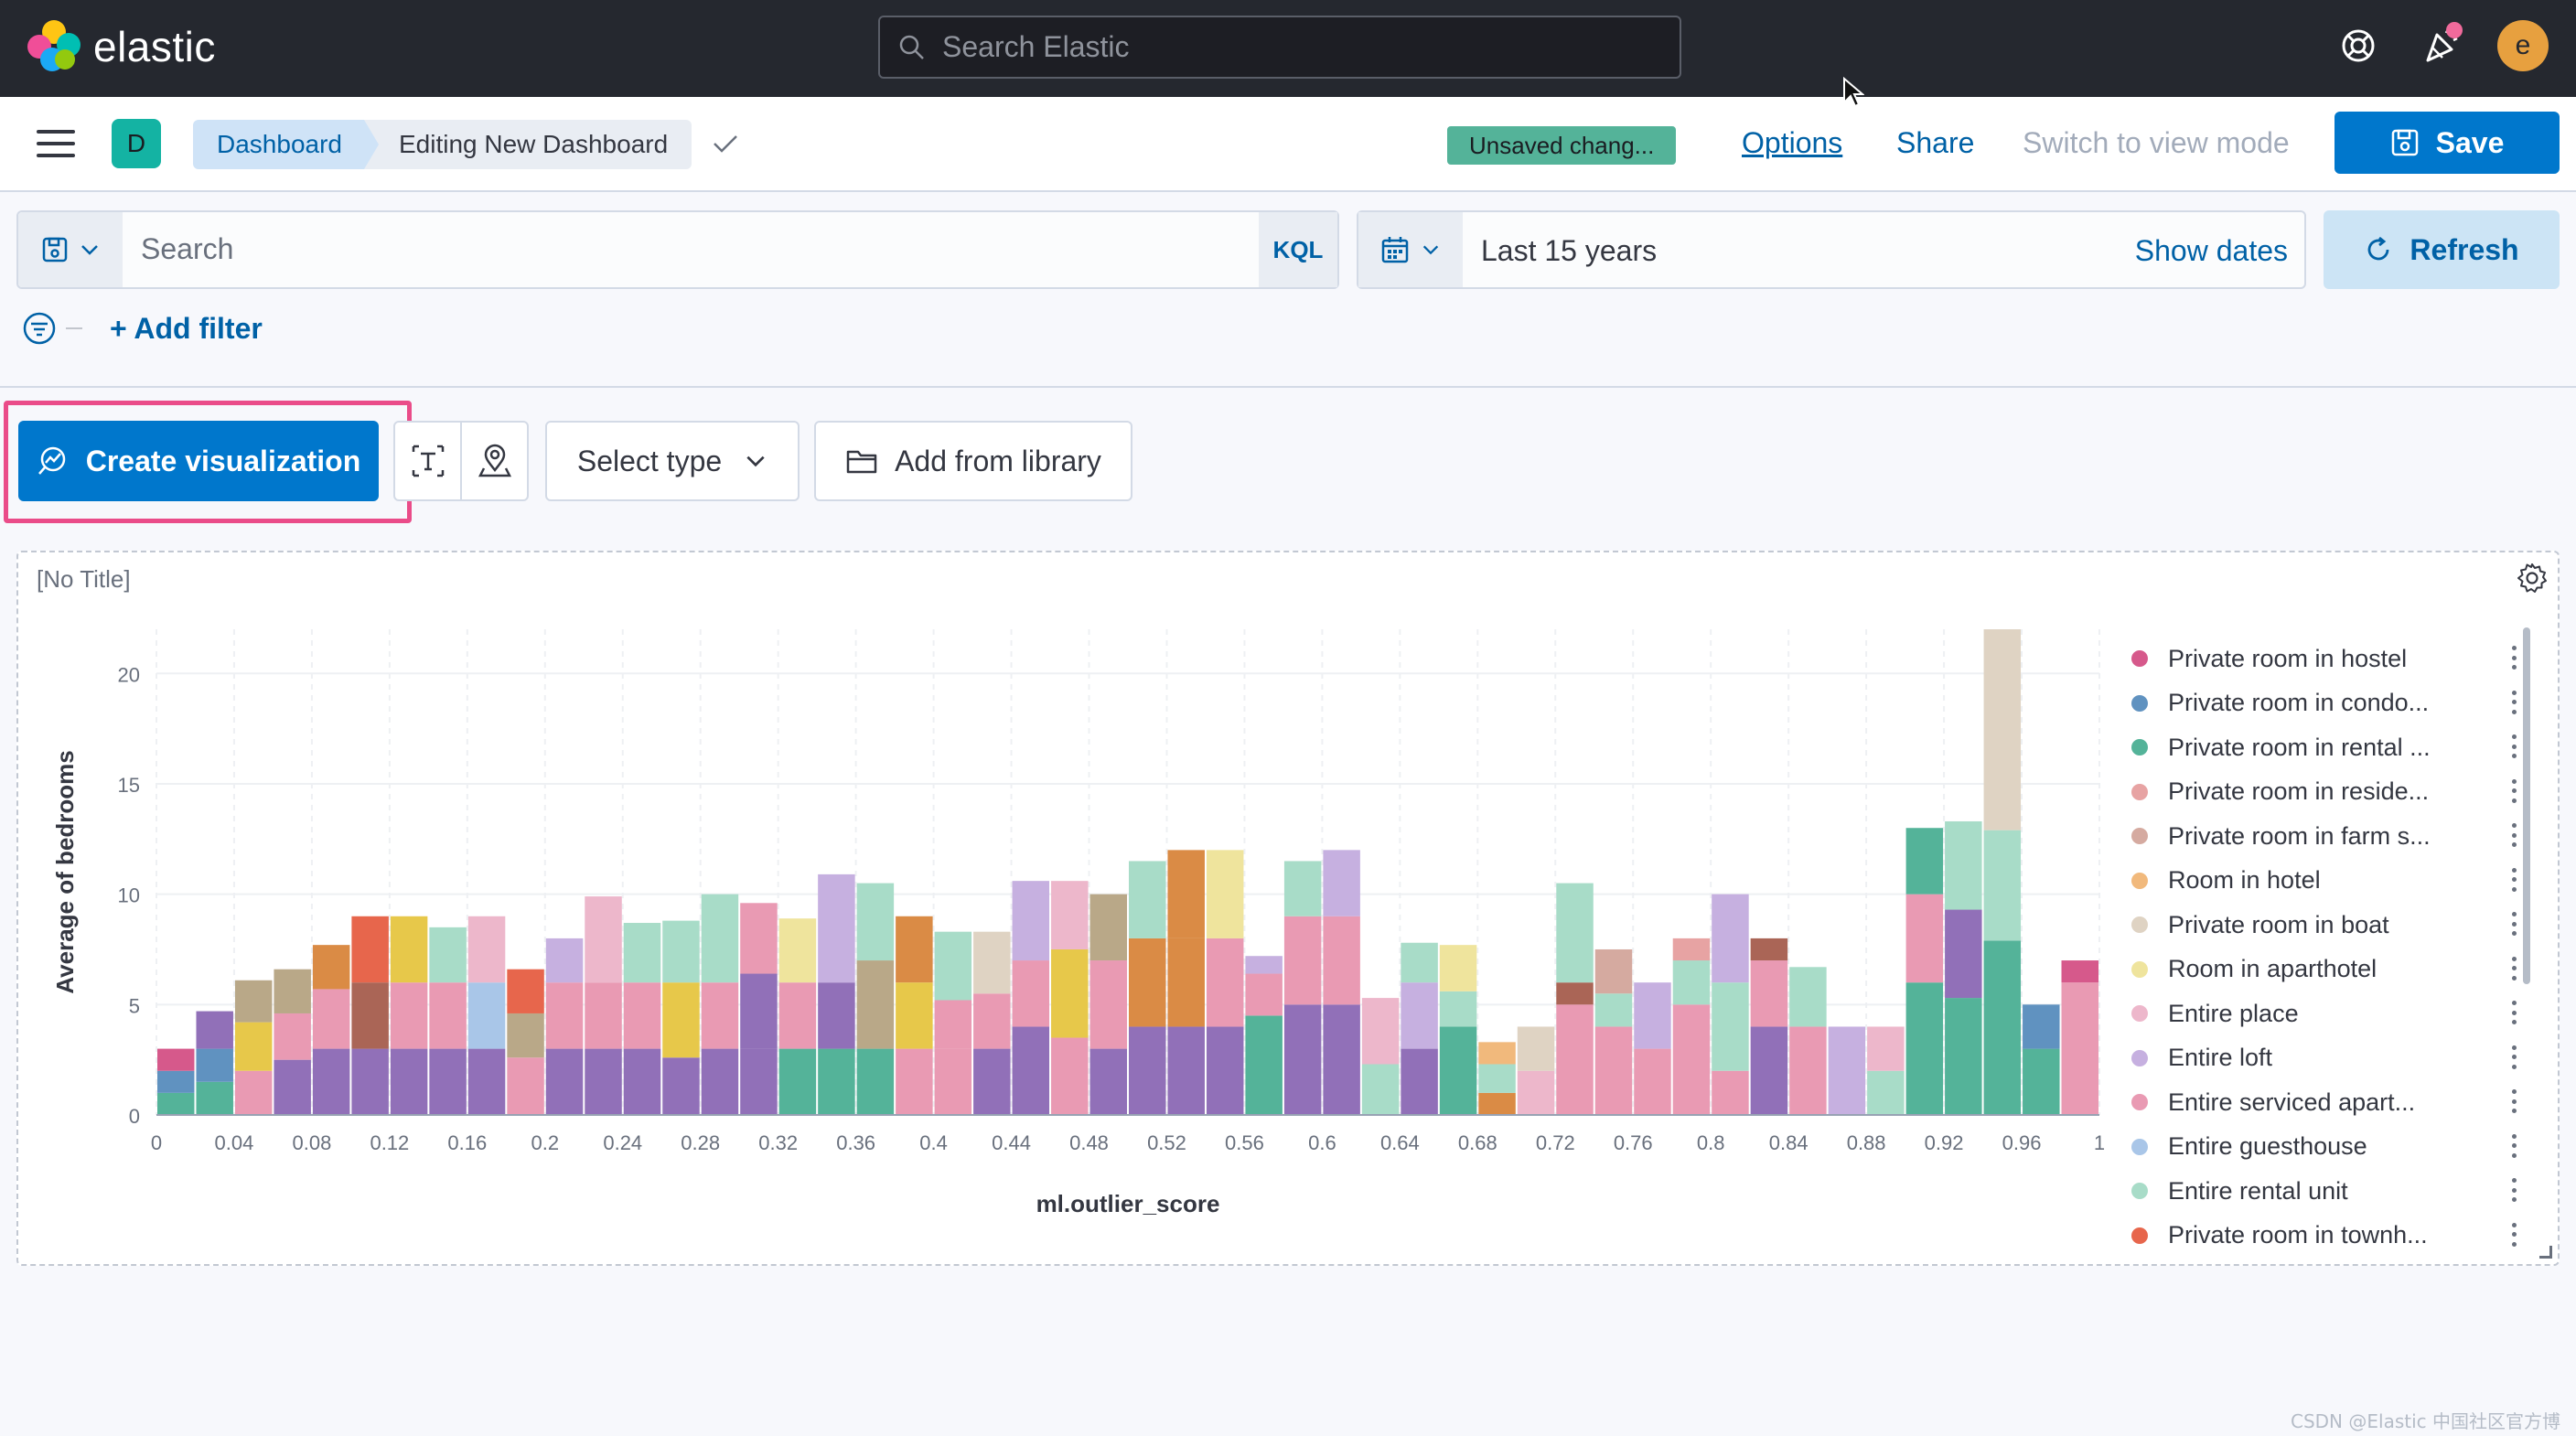 The image size is (2576, 1436). Describe the element at coordinates (1290, 47) in the screenshot. I see `global-search-input` at that location.